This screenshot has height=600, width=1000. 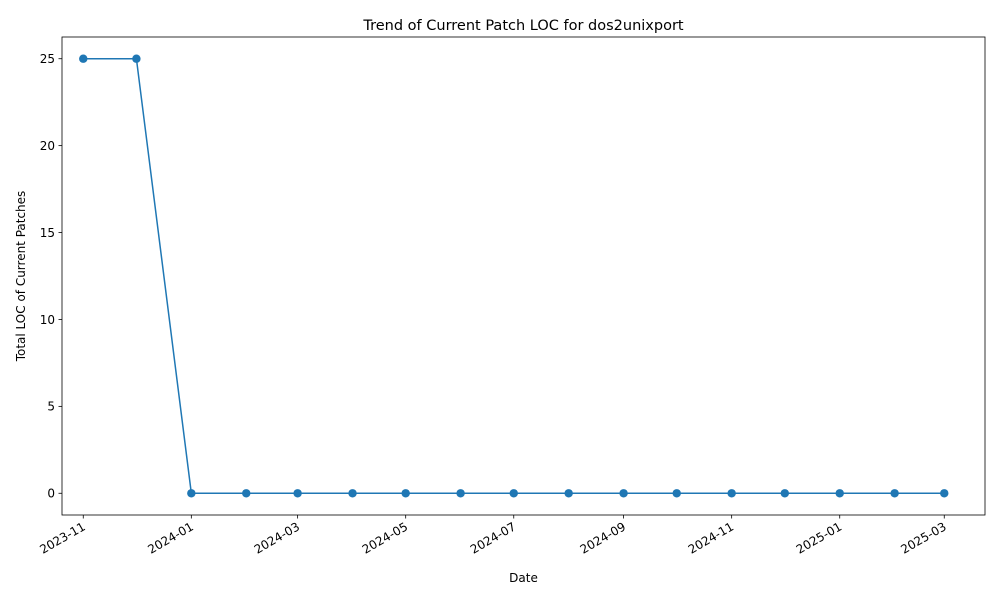 What do you see at coordinates (47, 320) in the screenshot?
I see `y-tick-label: 10` at bounding box center [47, 320].